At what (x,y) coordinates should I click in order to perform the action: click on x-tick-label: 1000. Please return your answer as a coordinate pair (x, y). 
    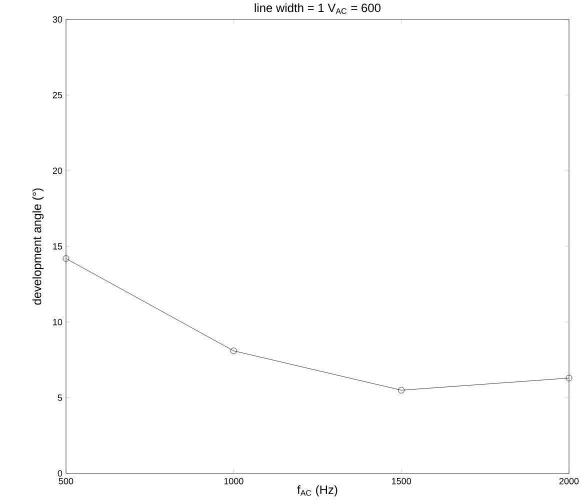
    Looking at the image, I should click on (234, 481).